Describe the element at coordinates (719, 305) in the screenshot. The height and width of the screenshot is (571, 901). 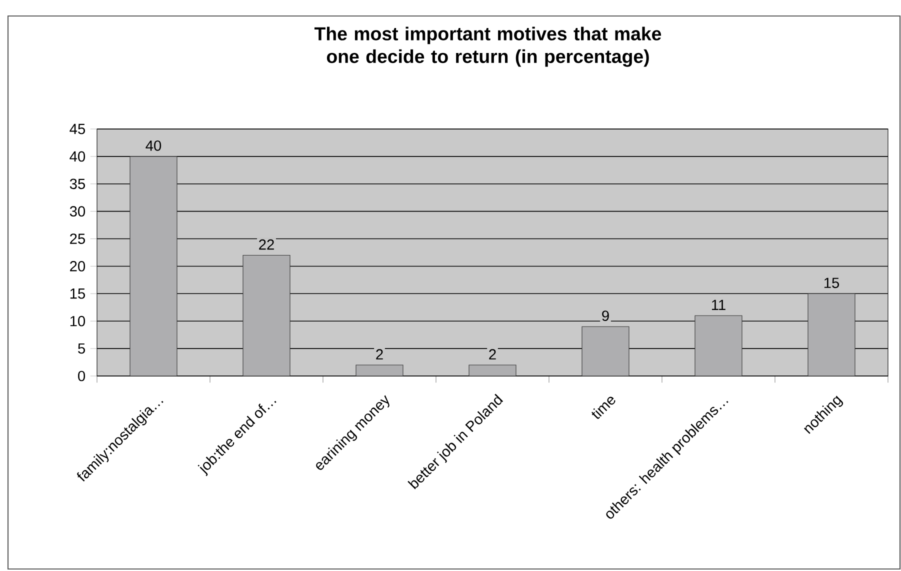
I see `data-label: 11` at that location.